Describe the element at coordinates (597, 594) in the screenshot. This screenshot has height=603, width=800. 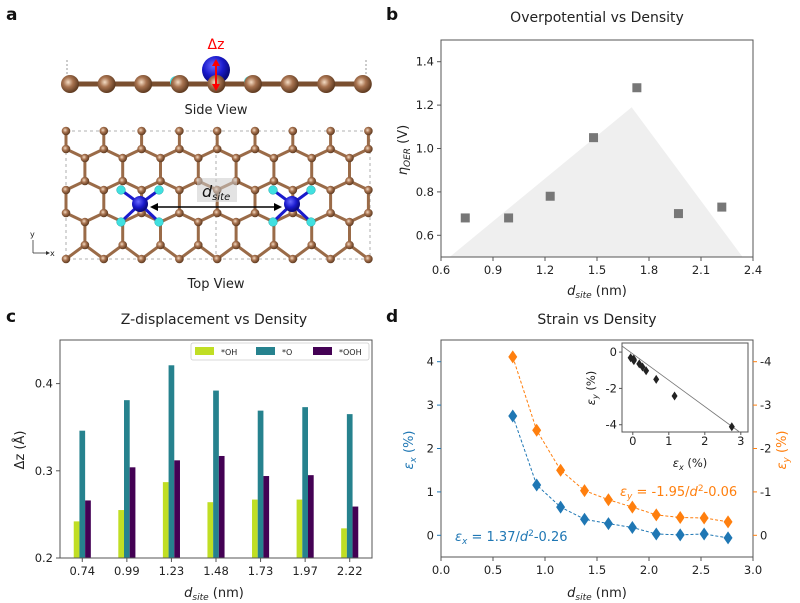
I see `chart-d-xlabel: dsite (nm)` at that location.